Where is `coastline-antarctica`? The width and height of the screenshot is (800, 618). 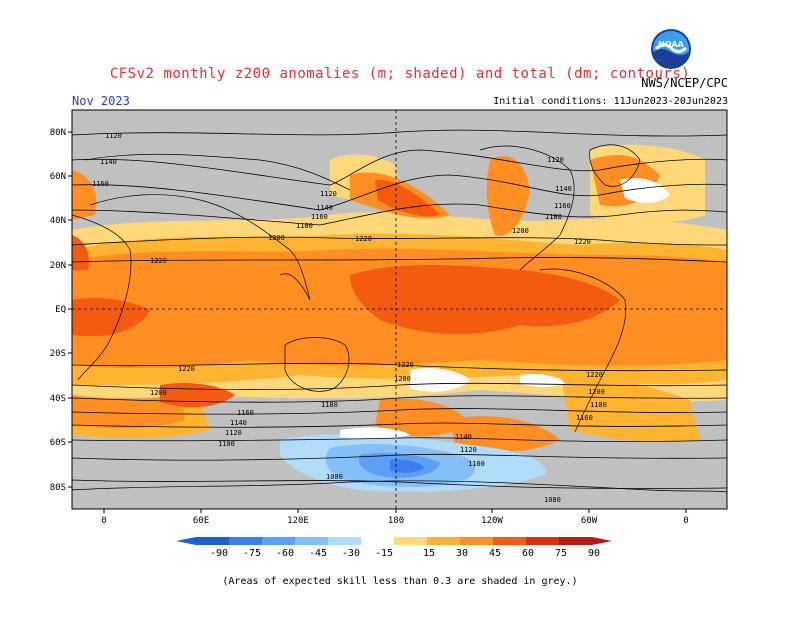 coastline-antarctica is located at coordinates (399, 486).